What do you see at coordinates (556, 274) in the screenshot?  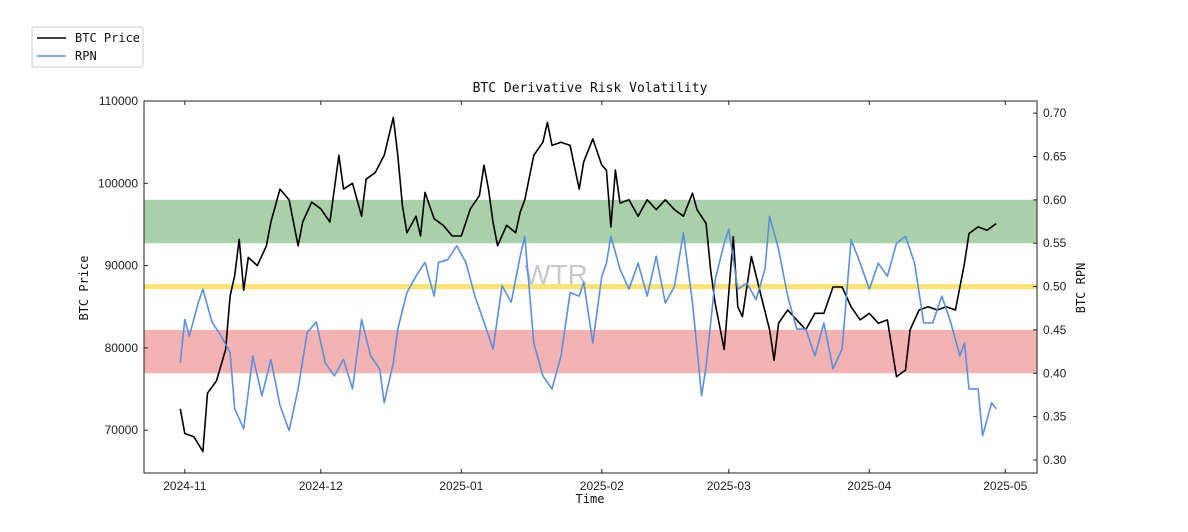 I see `watermark: WTR` at bounding box center [556, 274].